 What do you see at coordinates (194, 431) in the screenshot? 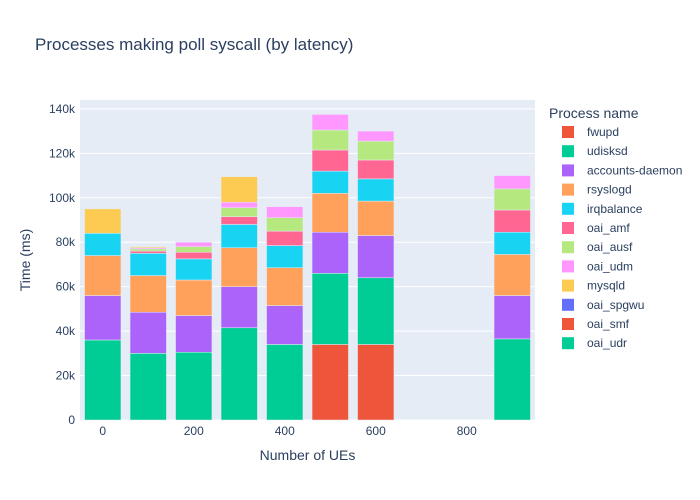
I see `x-tick-label: 200` at bounding box center [194, 431].